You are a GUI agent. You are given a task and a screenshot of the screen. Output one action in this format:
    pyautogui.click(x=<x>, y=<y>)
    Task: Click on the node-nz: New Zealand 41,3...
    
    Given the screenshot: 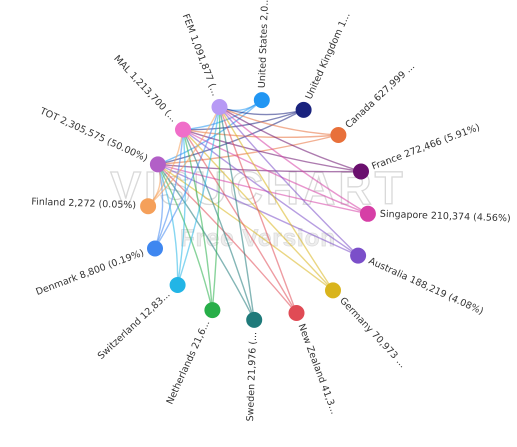 What is the action you would take?
    pyautogui.click(x=314, y=360)
    